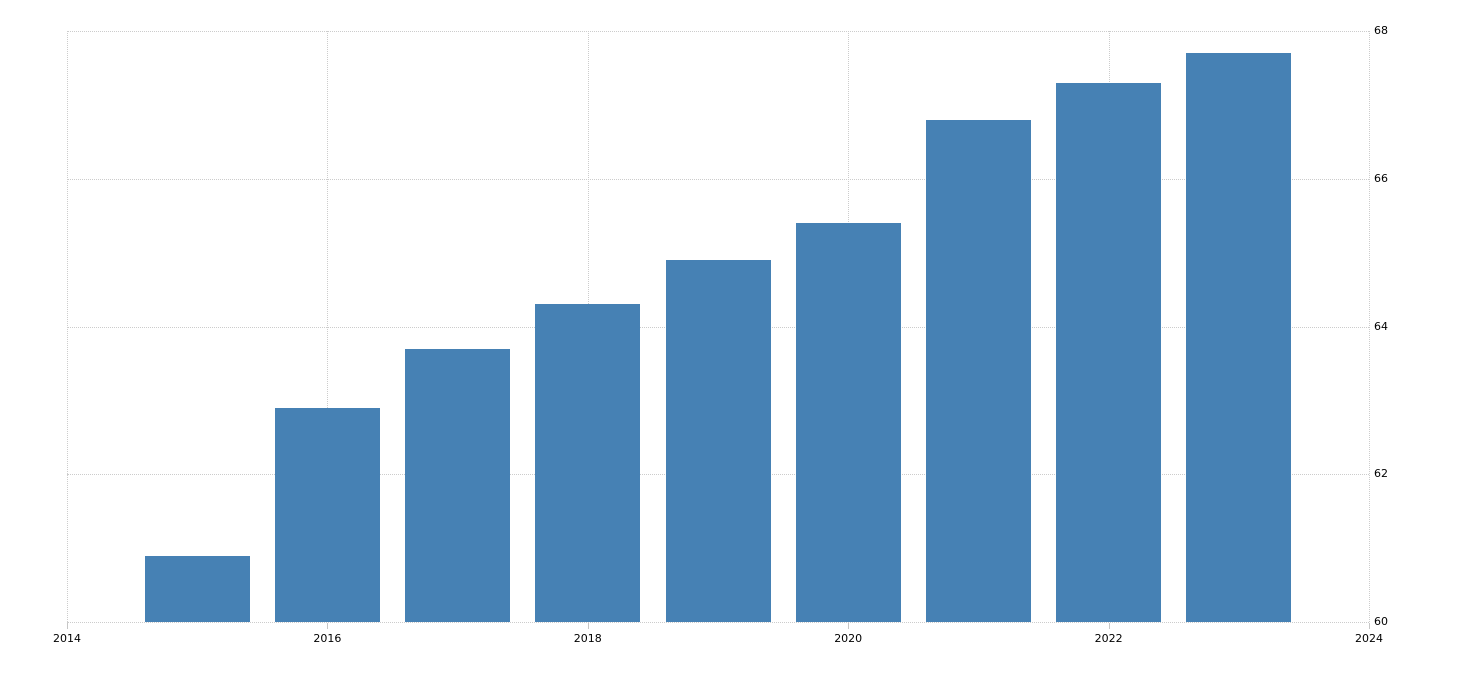 Image resolution: width=1460 pixels, height=680 pixels. What do you see at coordinates (197, 588) in the screenshot?
I see `bar-2015` at bounding box center [197, 588].